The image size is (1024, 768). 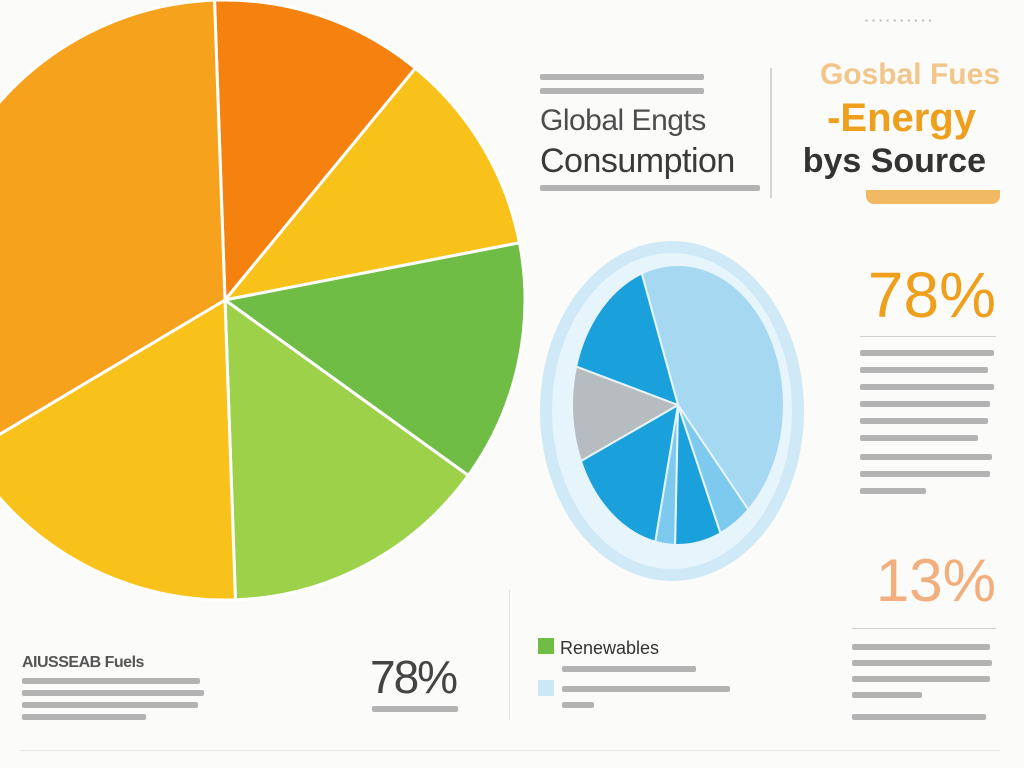 I want to click on stat-middle-value: 13%, so click(x=935, y=580).